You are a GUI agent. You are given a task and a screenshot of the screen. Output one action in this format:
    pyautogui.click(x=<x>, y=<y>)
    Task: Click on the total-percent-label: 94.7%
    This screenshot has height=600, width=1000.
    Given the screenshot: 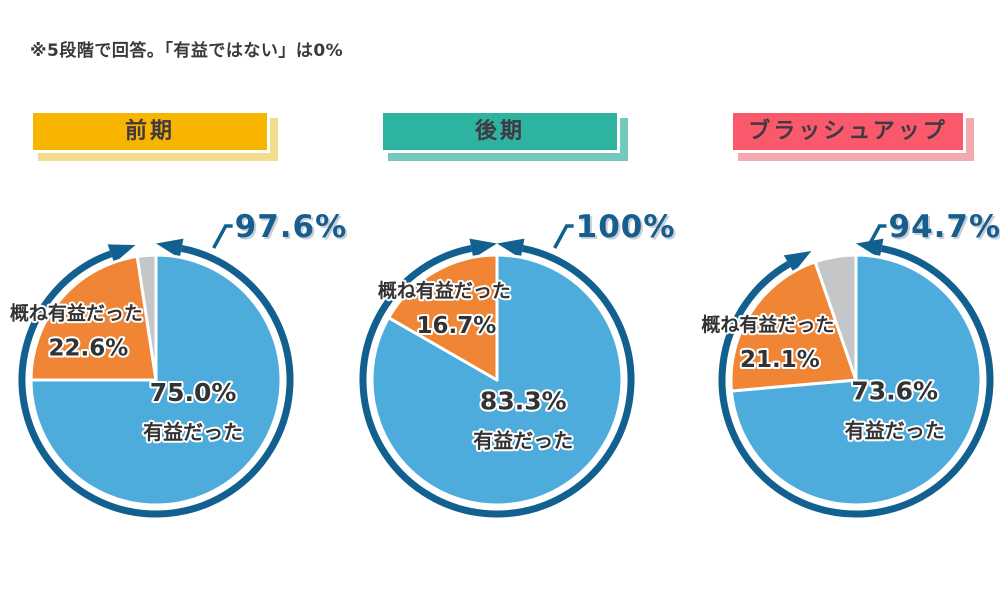 What is the action you would take?
    pyautogui.click(x=944, y=227)
    